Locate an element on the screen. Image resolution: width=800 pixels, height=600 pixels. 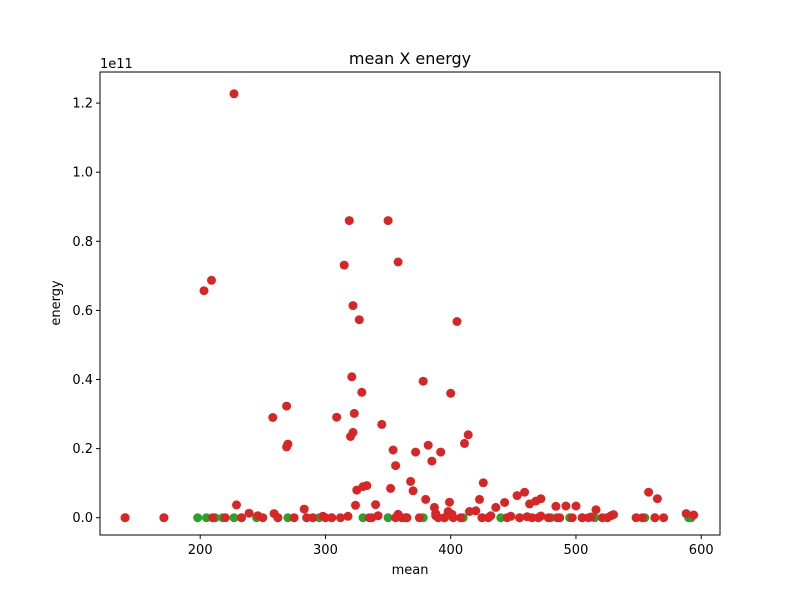
y-tick-label: 0.2 is located at coordinates (82, 449).